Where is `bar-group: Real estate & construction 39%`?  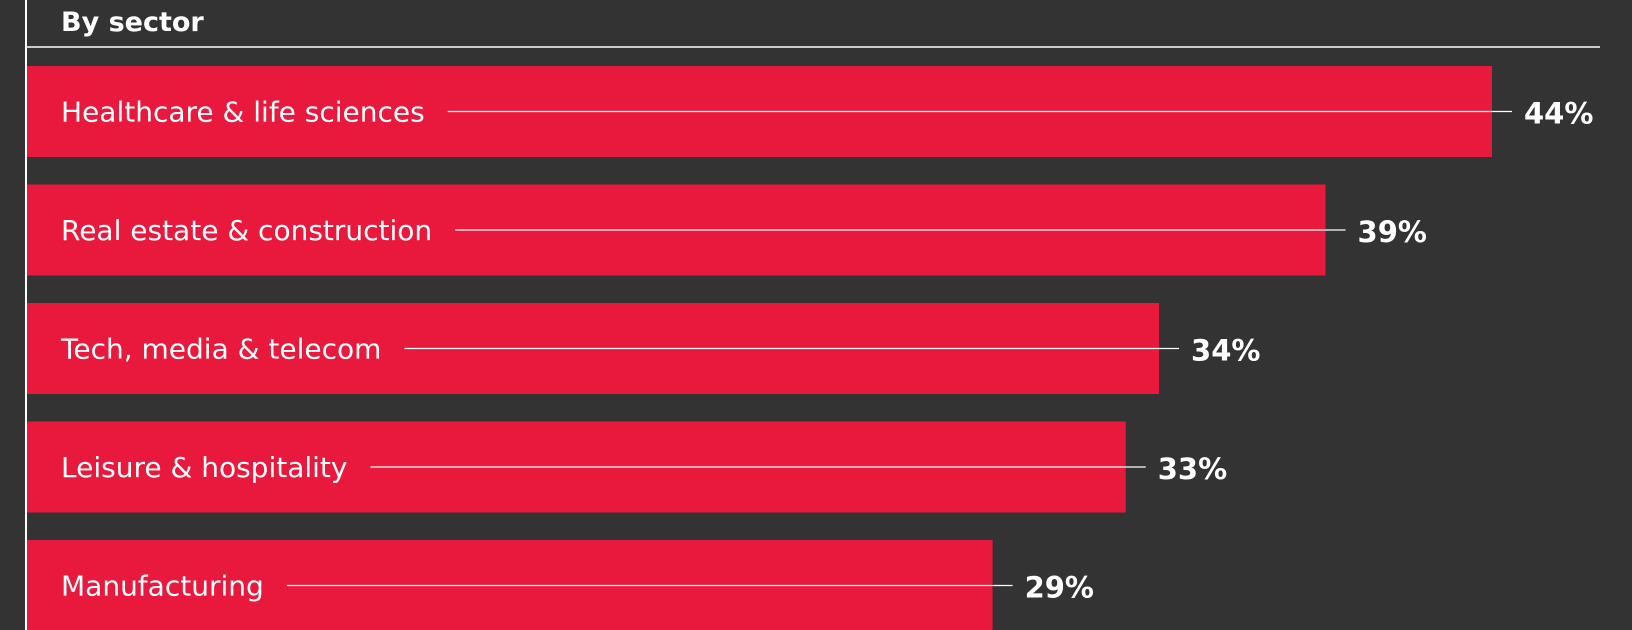 bar-group: Real estate & construction 39% is located at coordinates (727, 230).